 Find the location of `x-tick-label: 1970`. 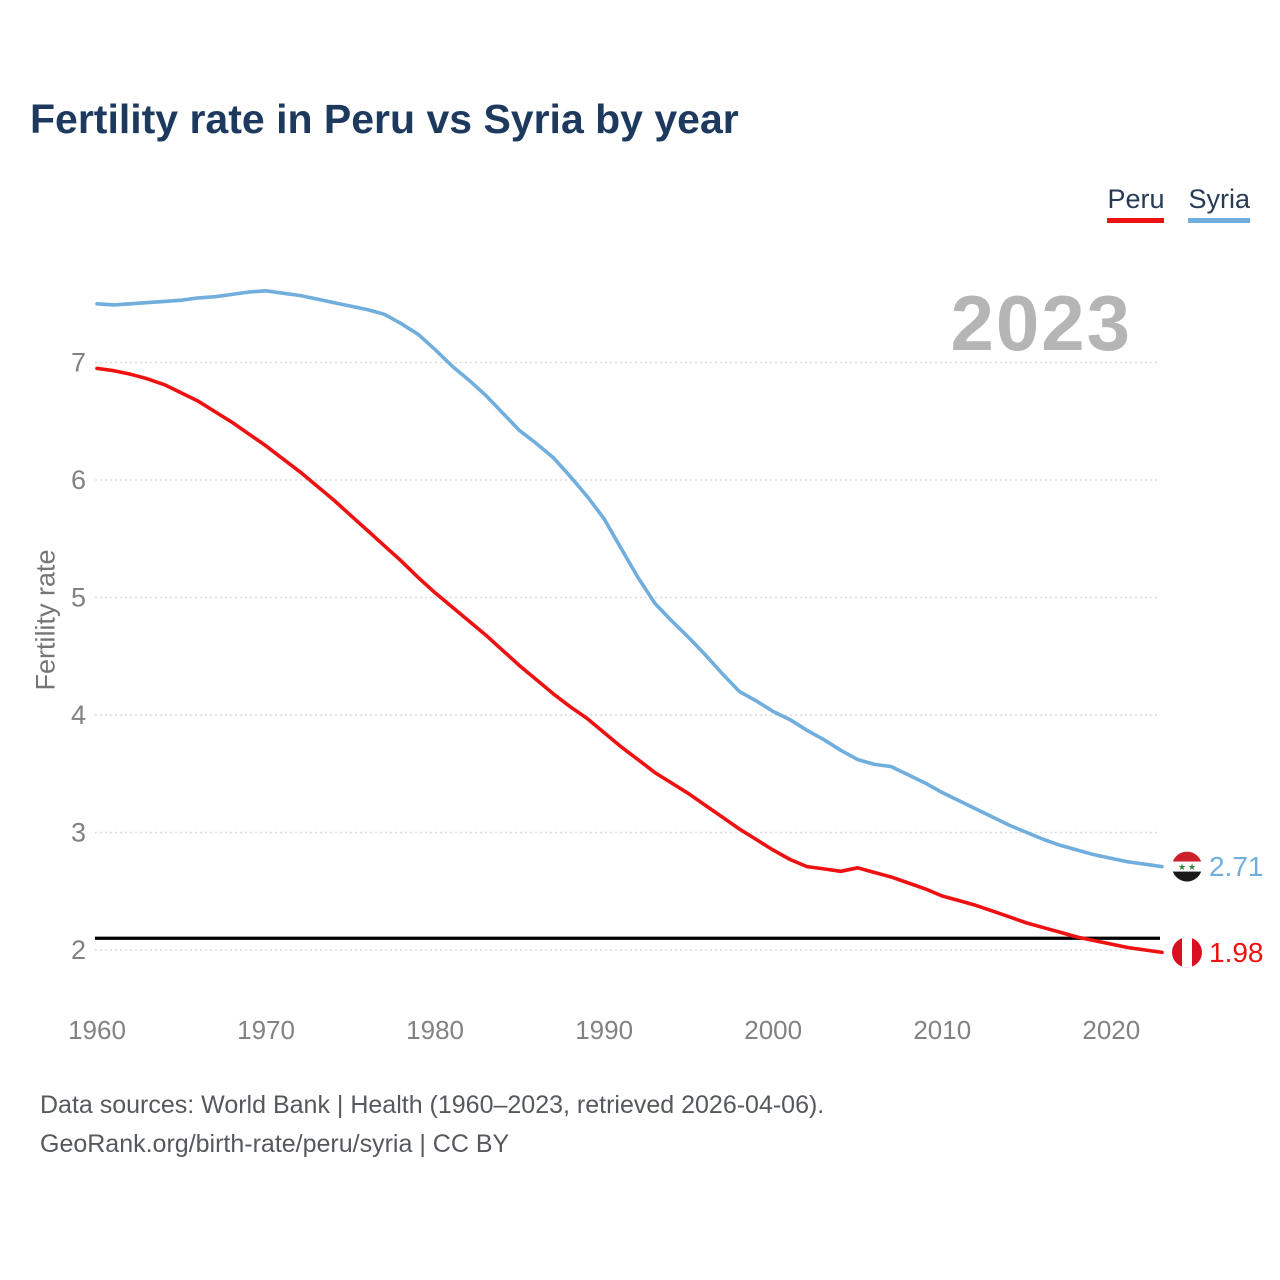

x-tick-label: 1970 is located at coordinates (266, 1030).